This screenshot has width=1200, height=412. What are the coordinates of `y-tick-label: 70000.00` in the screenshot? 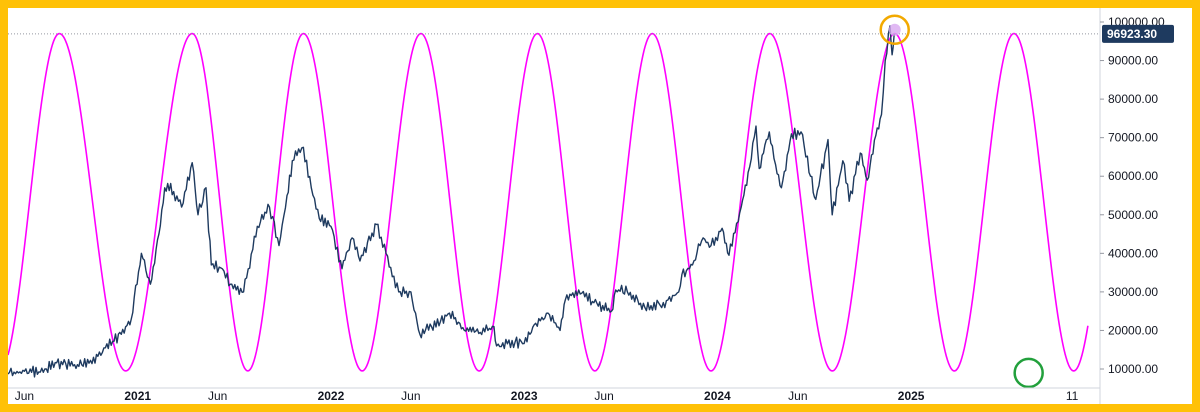 It's located at (1133, 138).